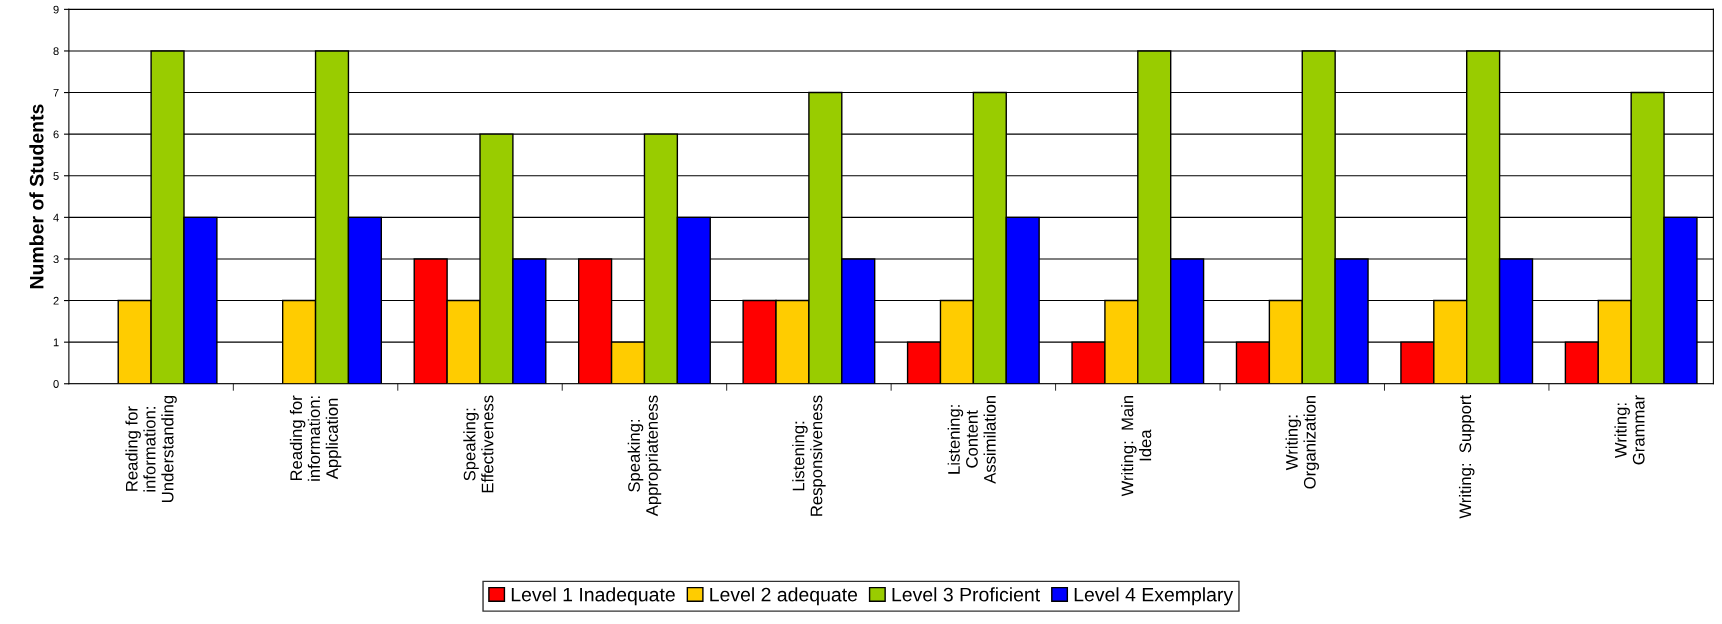 The width and height of the screenshot is (1722, 624). Describe the element at coordinates (1466, 456) in the screenshot. I see `x-tick-label: Writing: Support` at that location.